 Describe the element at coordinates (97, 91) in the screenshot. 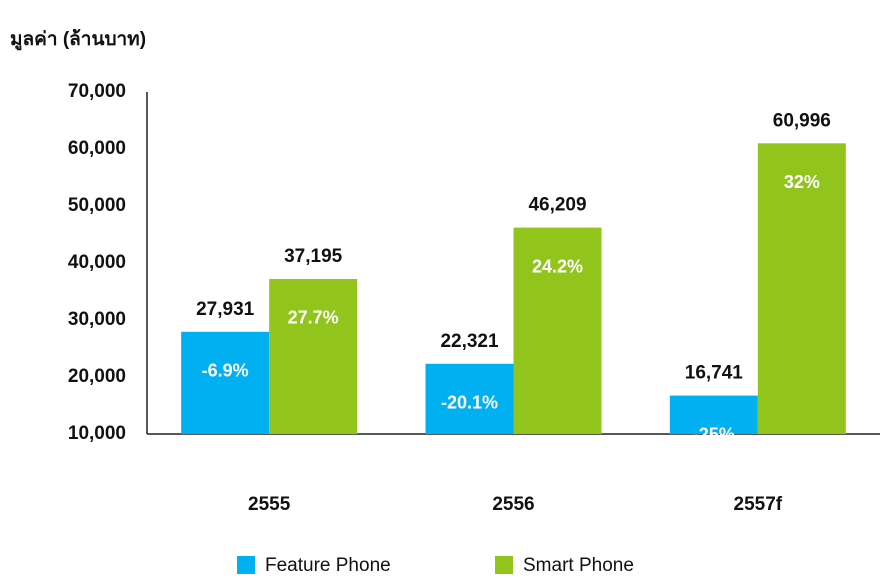

I see `y-tick-label: 70,000` at that location.